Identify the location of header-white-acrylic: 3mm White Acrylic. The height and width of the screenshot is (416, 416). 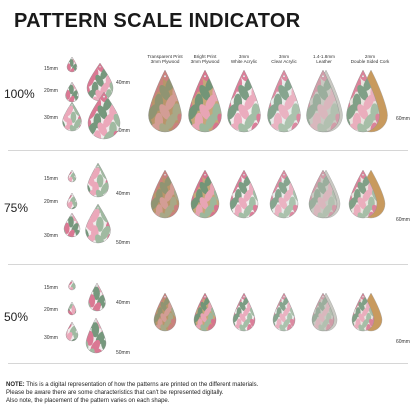
(244, 59).